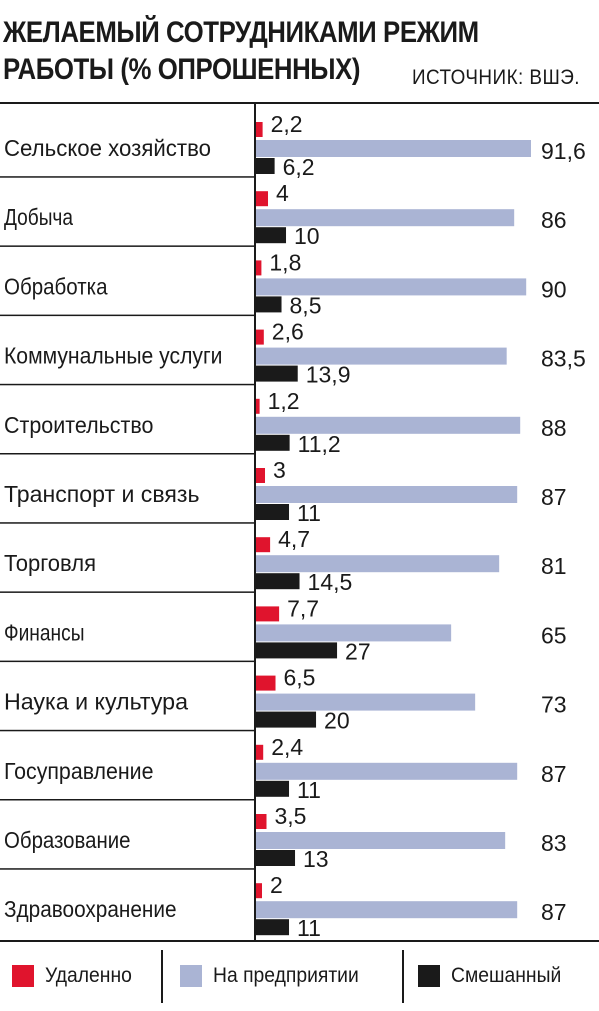  What do you see at coordinates (102, 494) in the screenshot?
I see `category-label: Транспорт и связь` at bounding box center [102, 494].